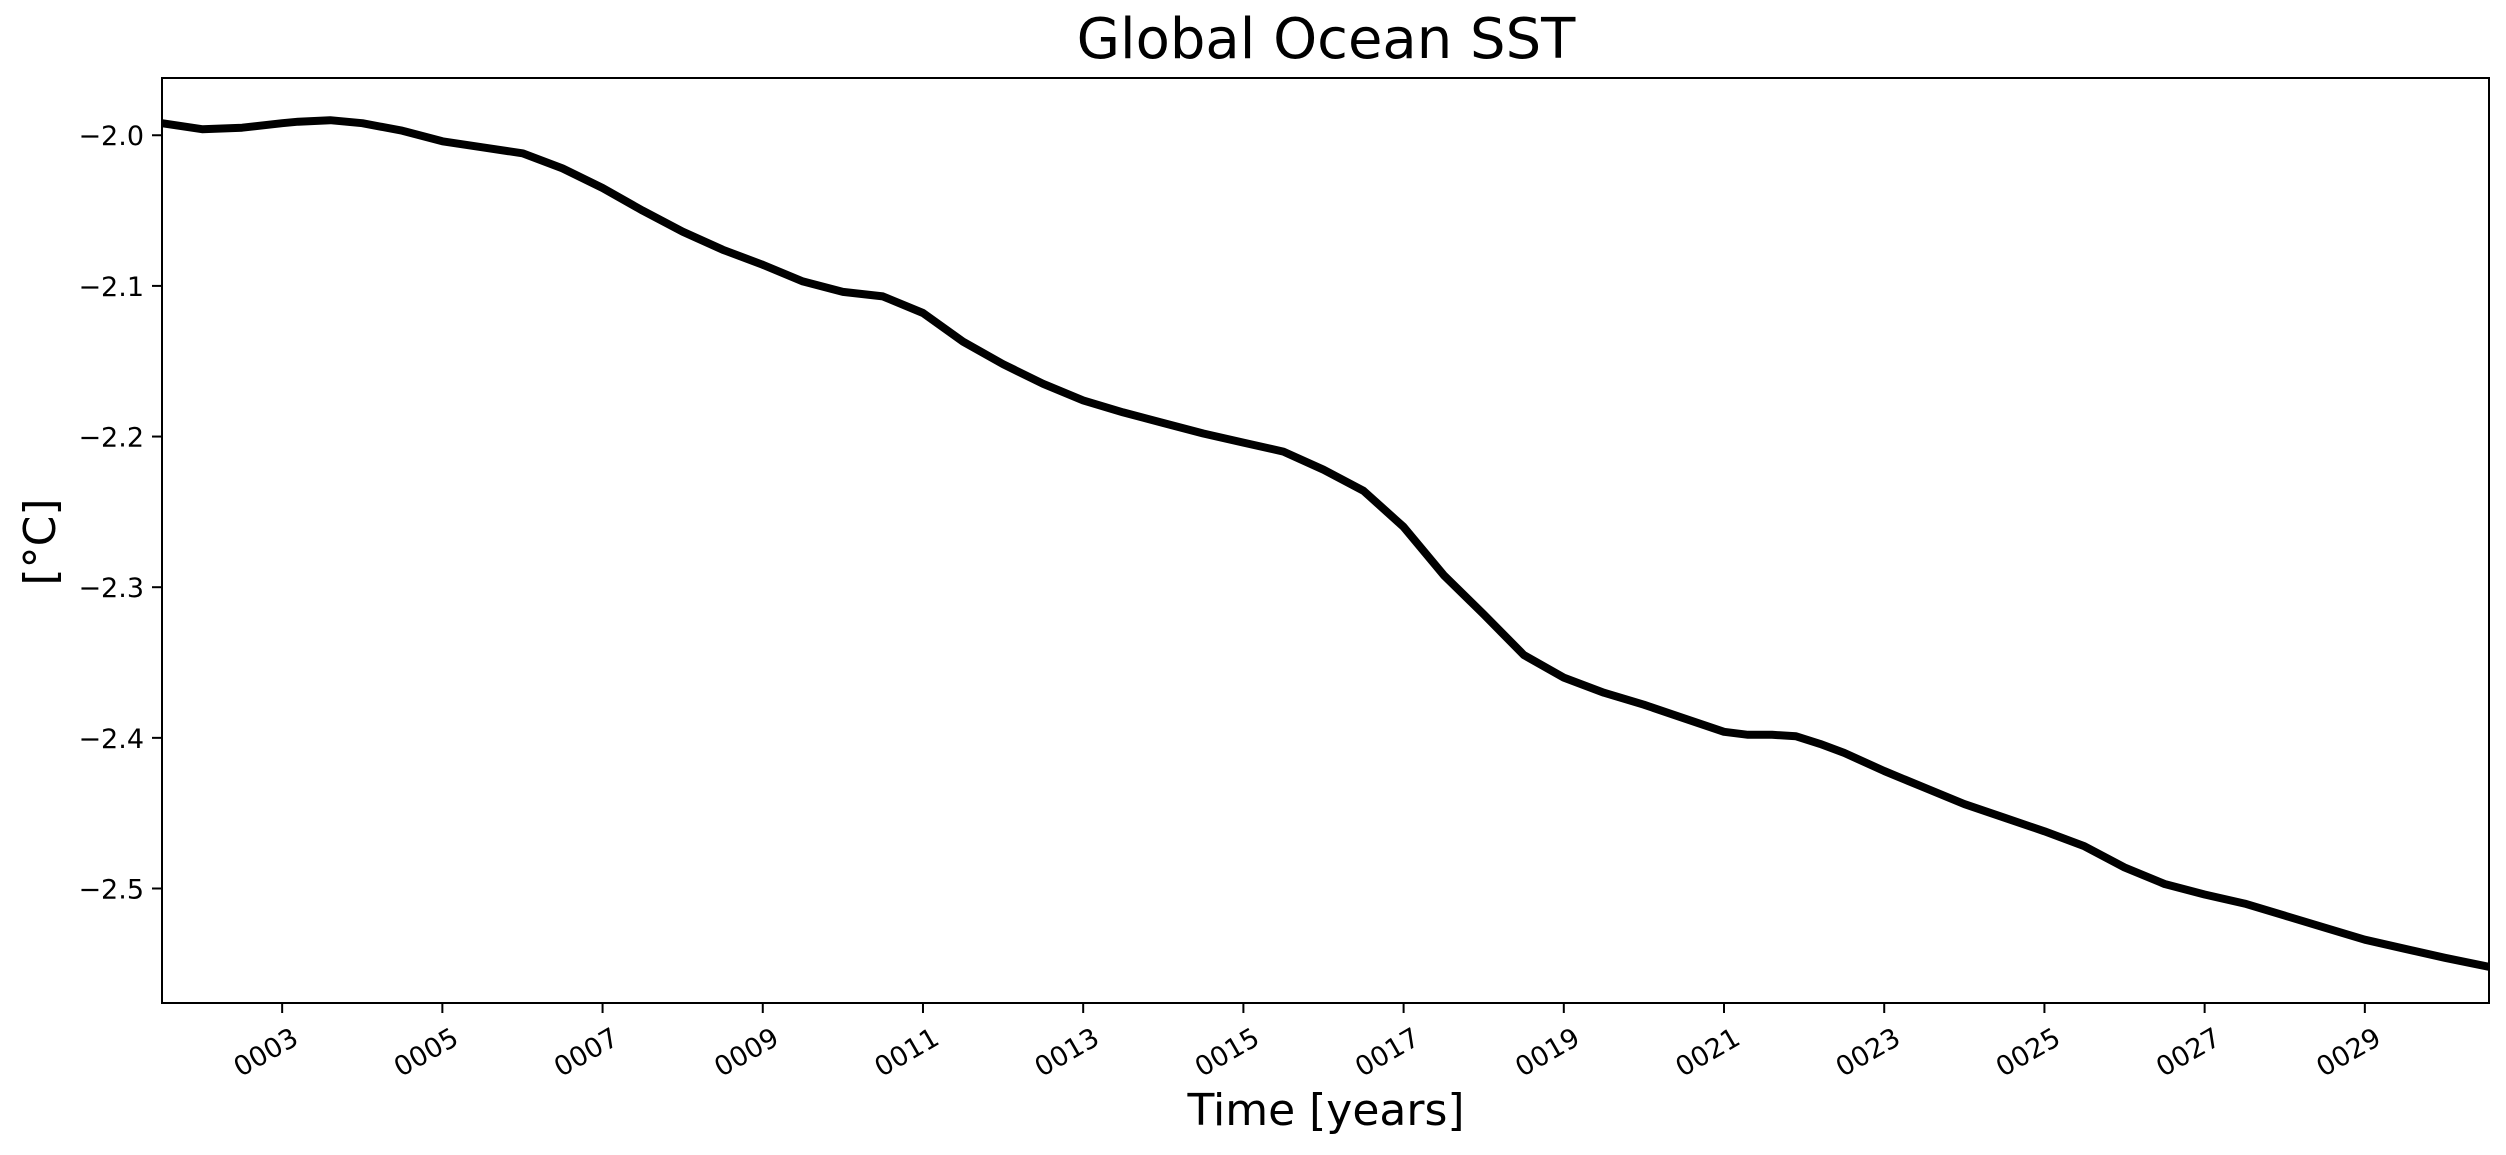  What do you see at coordinates (586, 1052) in the screenshot?
I see `x-tick-label: 0007` at bounding box center [586, 1052].